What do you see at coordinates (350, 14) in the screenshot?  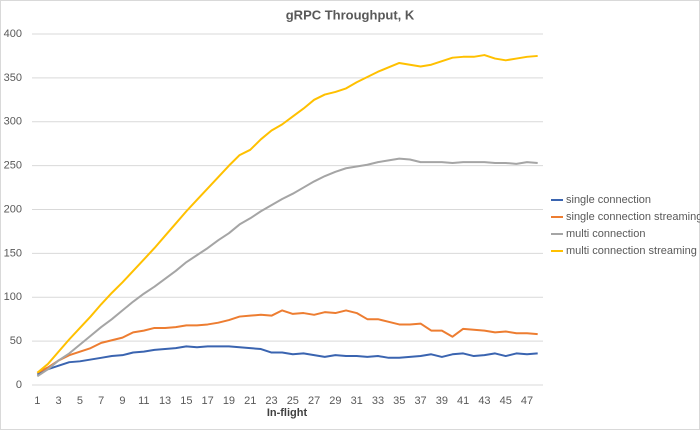 I see `chart-title: gRPC Throughput, K` at bounding box center [350, 14].